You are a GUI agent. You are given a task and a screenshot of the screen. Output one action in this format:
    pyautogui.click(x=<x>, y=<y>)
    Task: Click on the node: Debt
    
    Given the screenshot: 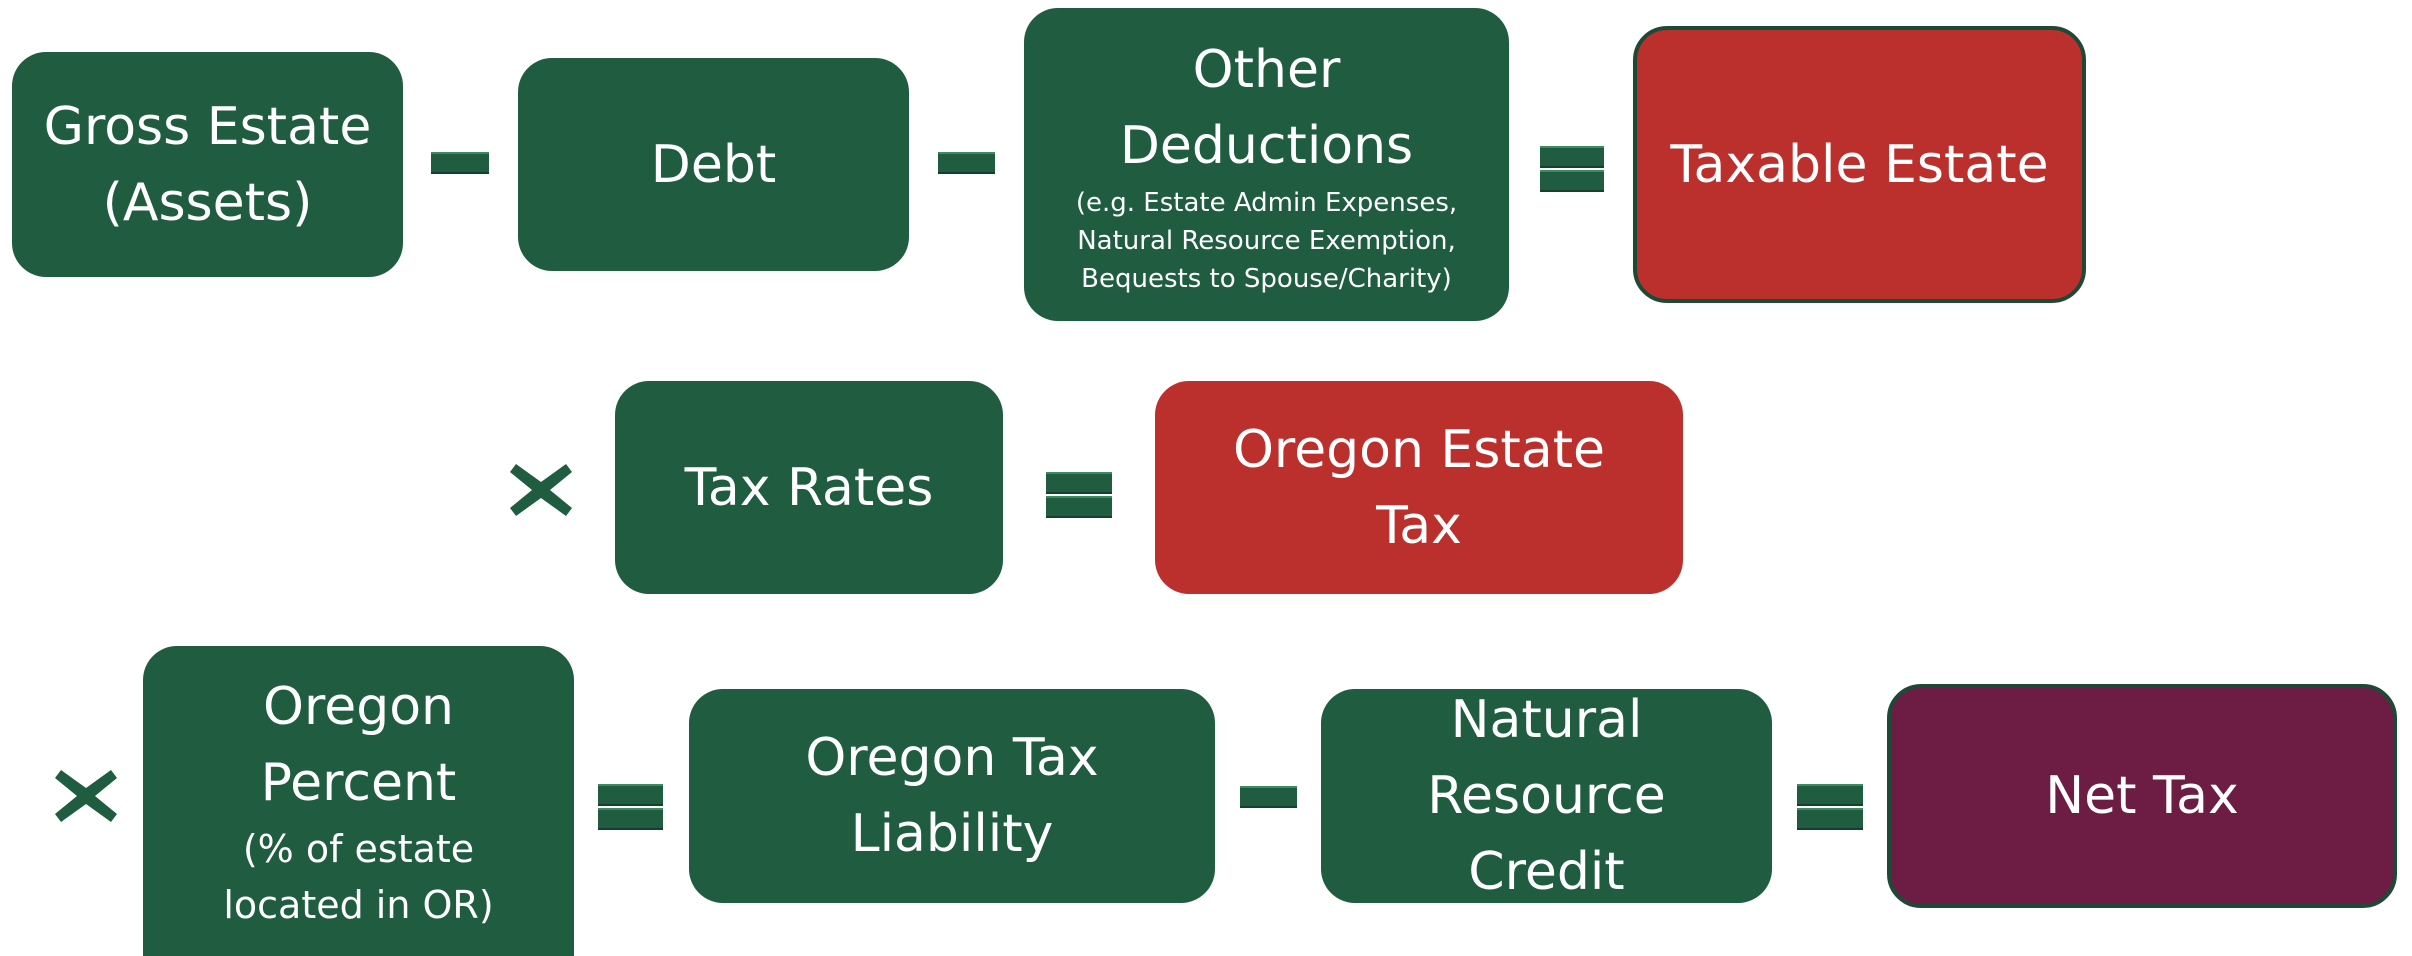 What is the action you would take?
    pyautogui.click(x=713, y=164)
    